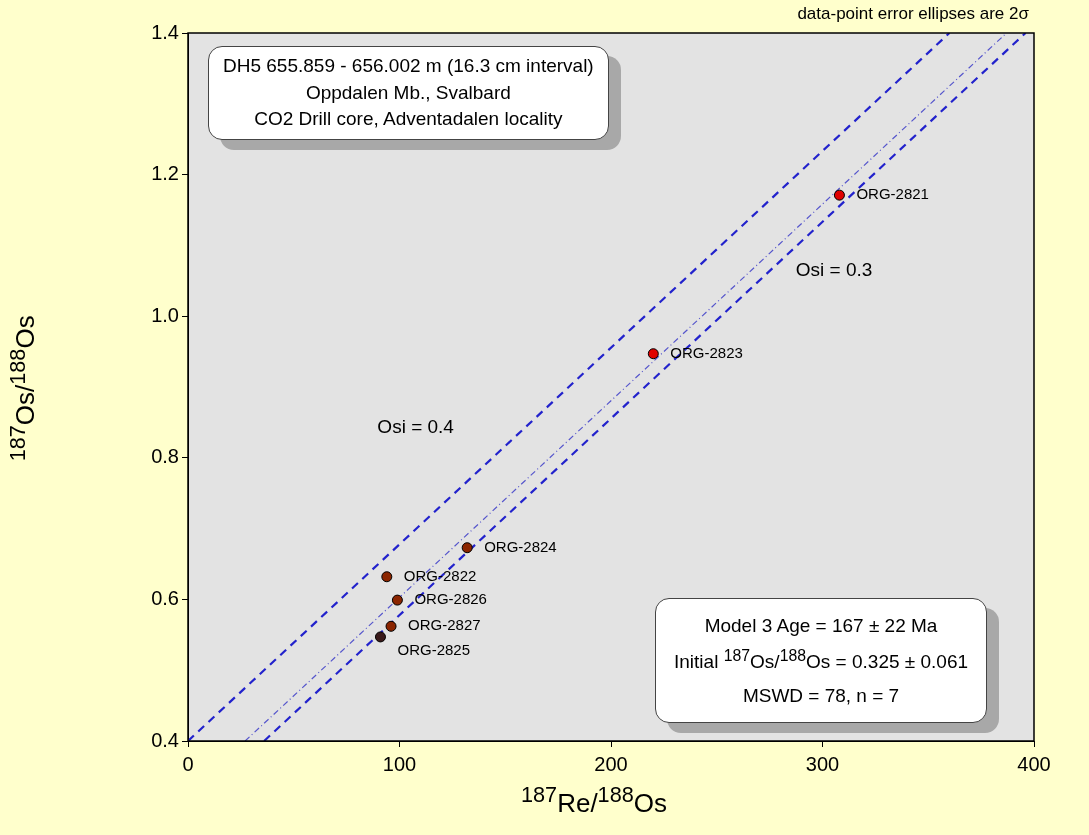 This screenshot has width=1089, height=835. I want to click on annotation: DH5 655.859 - 656.002 m (16.3 cm interval) Oppdalen Mb., Svalbard CO2 Drill core, Adventadalen locality, so click(408, 93).